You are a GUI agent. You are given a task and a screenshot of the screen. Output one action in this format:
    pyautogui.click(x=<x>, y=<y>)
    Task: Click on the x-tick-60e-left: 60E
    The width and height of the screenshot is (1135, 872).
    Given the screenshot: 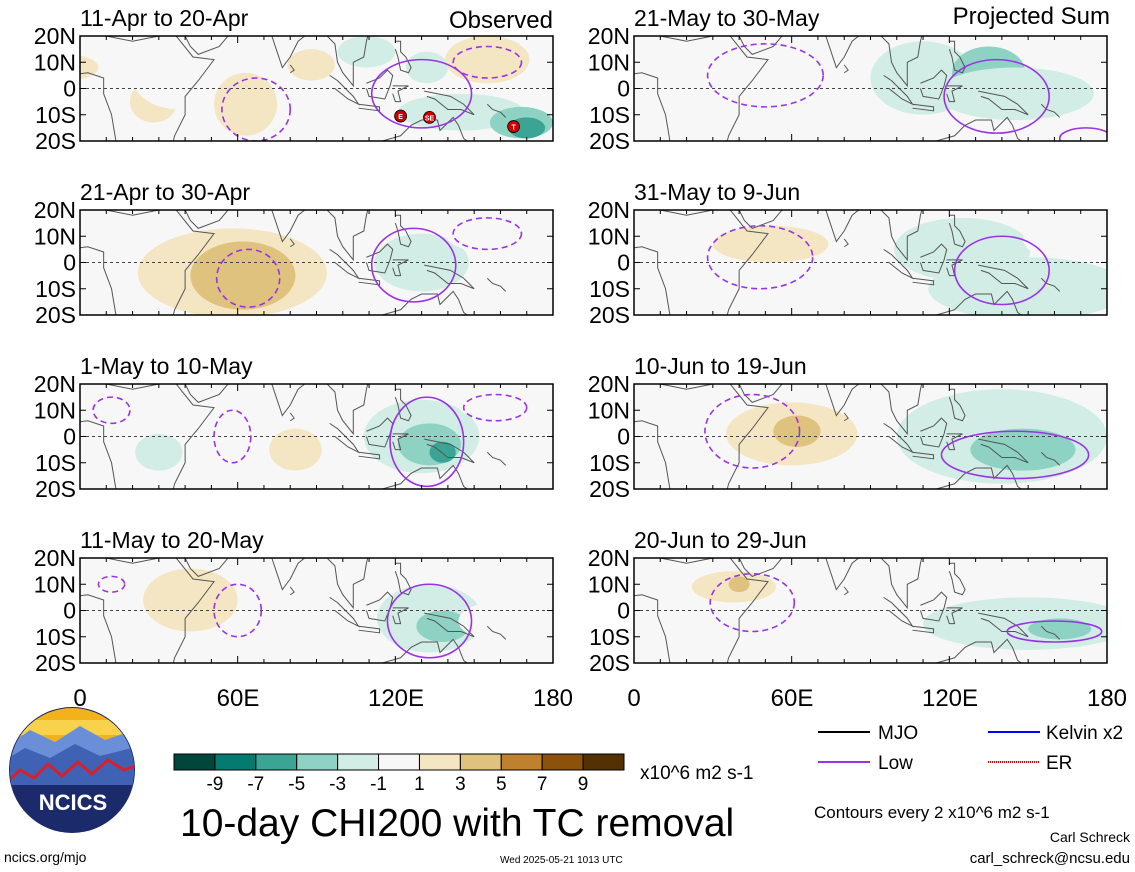 What is the action you would take?
    pyautogui.click(x=238, y=698)
    